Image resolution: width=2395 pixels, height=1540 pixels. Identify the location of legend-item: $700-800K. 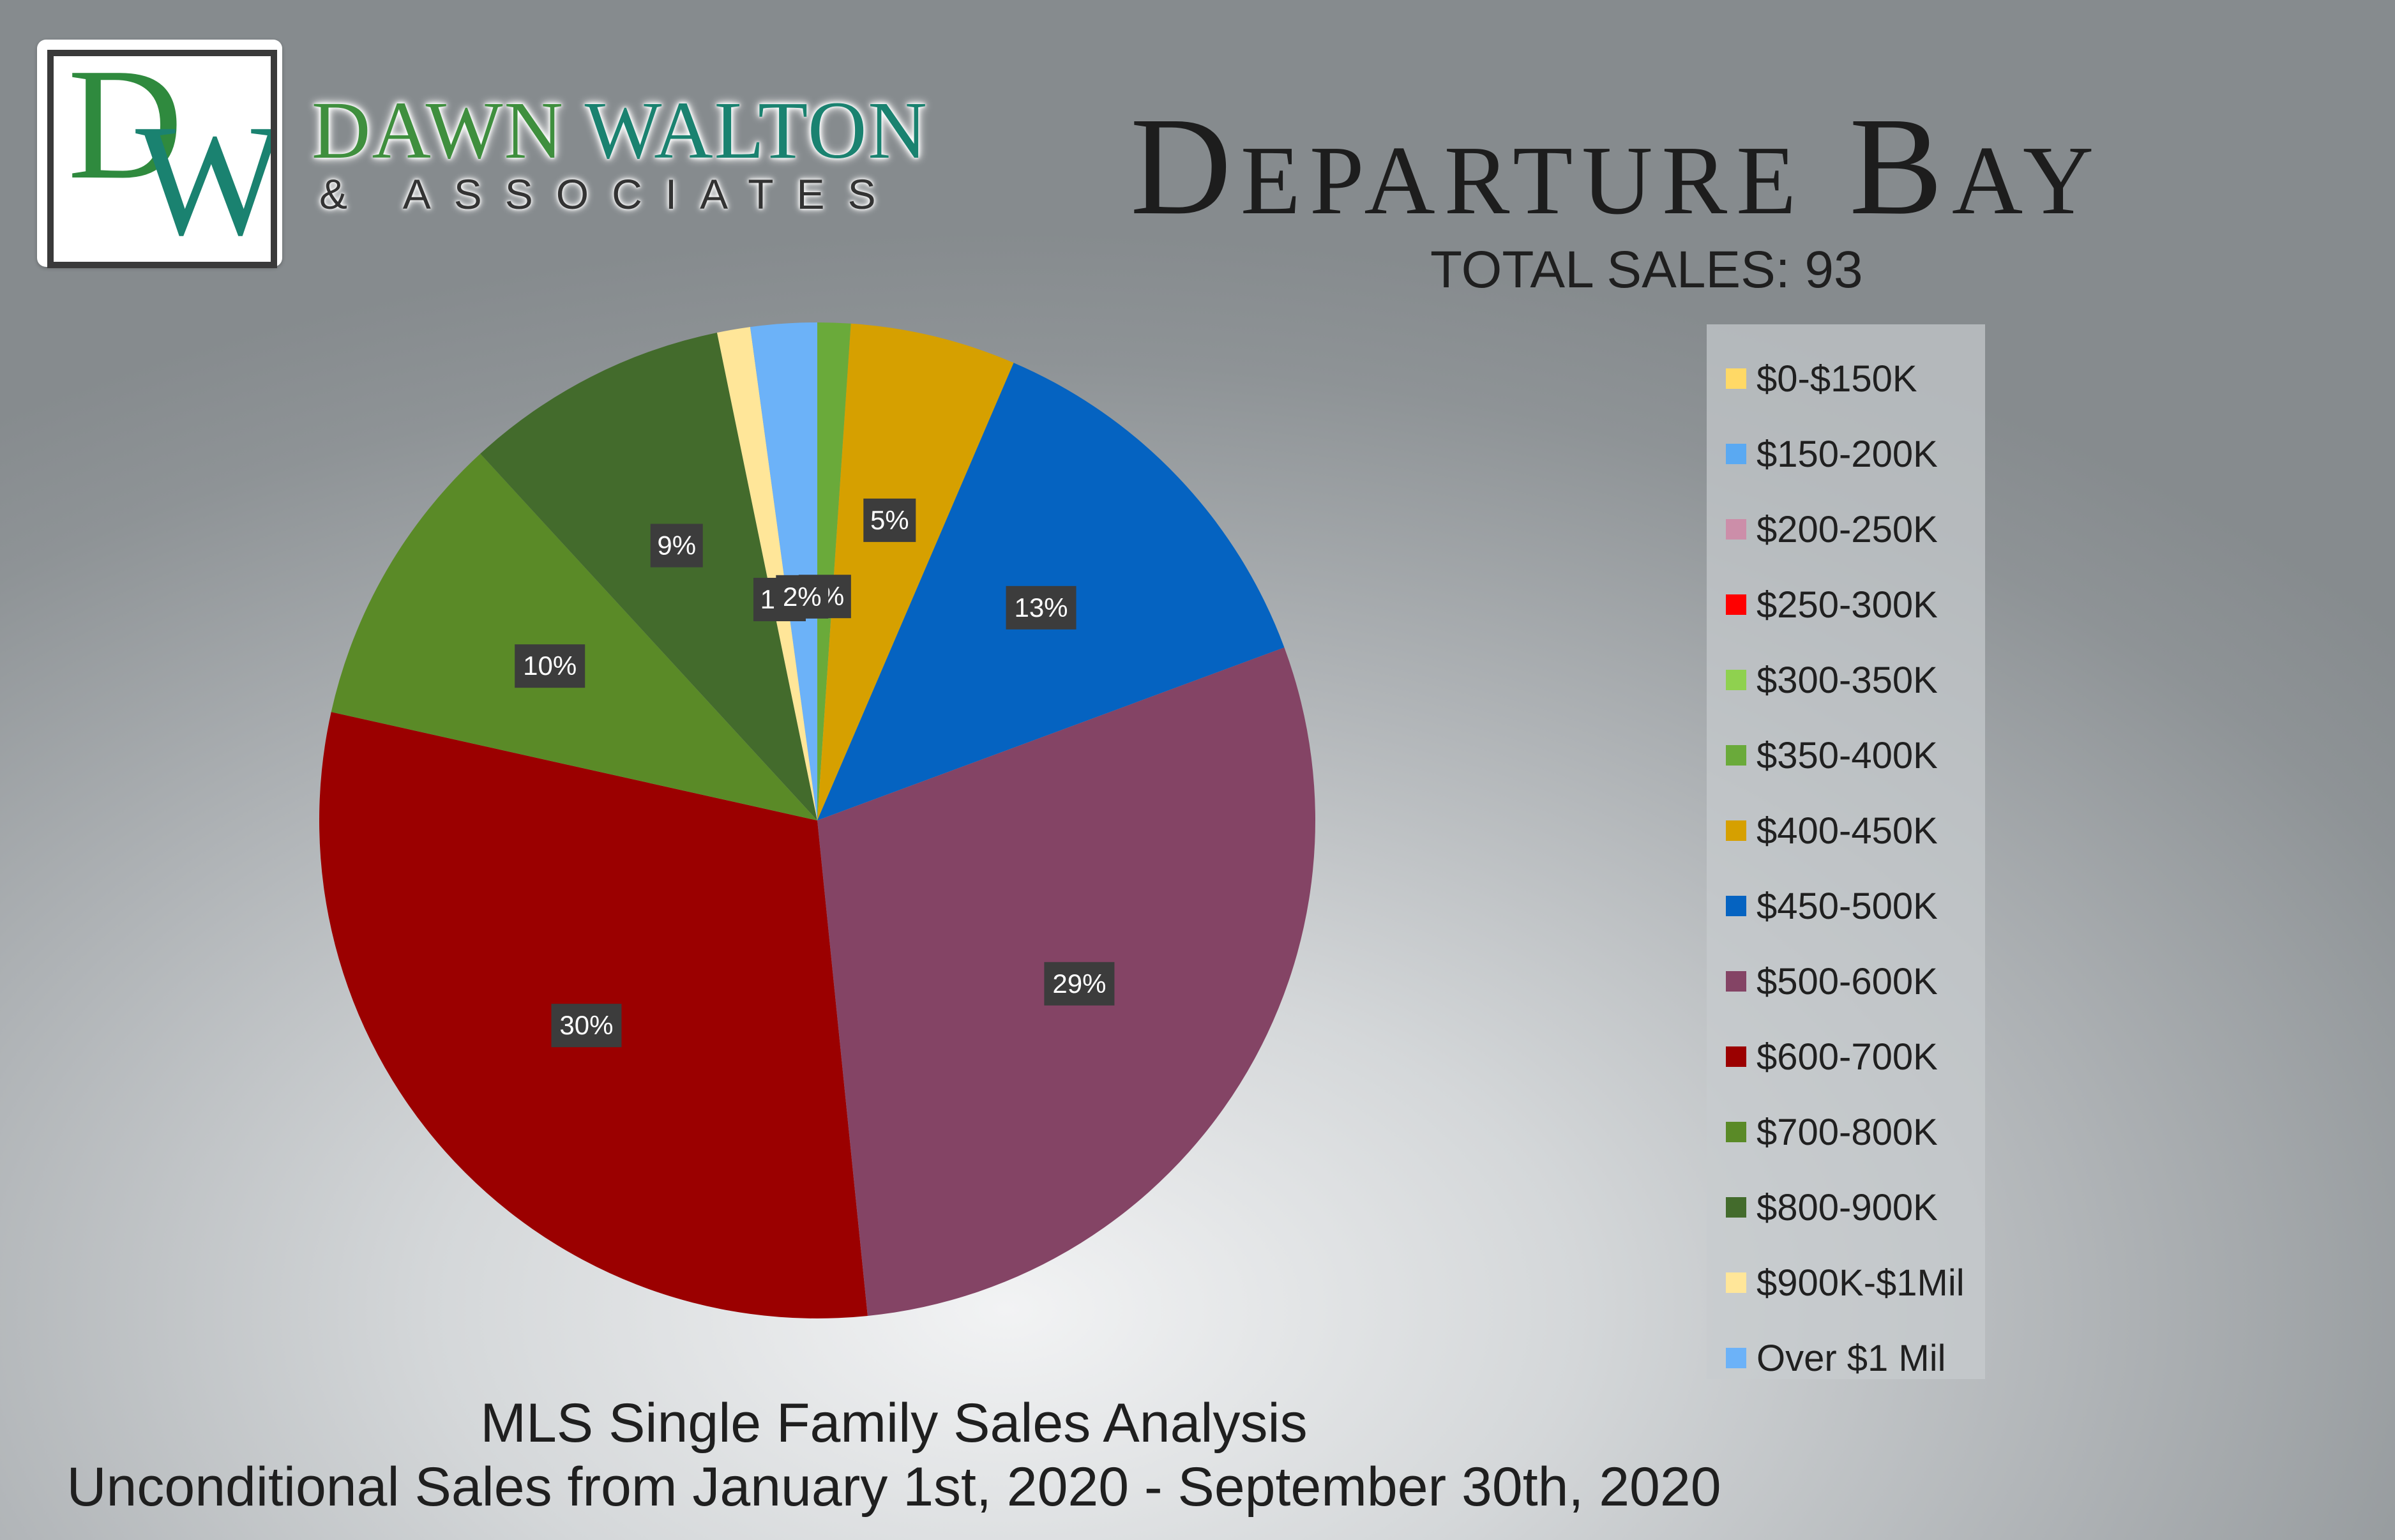
(1846, 1132).